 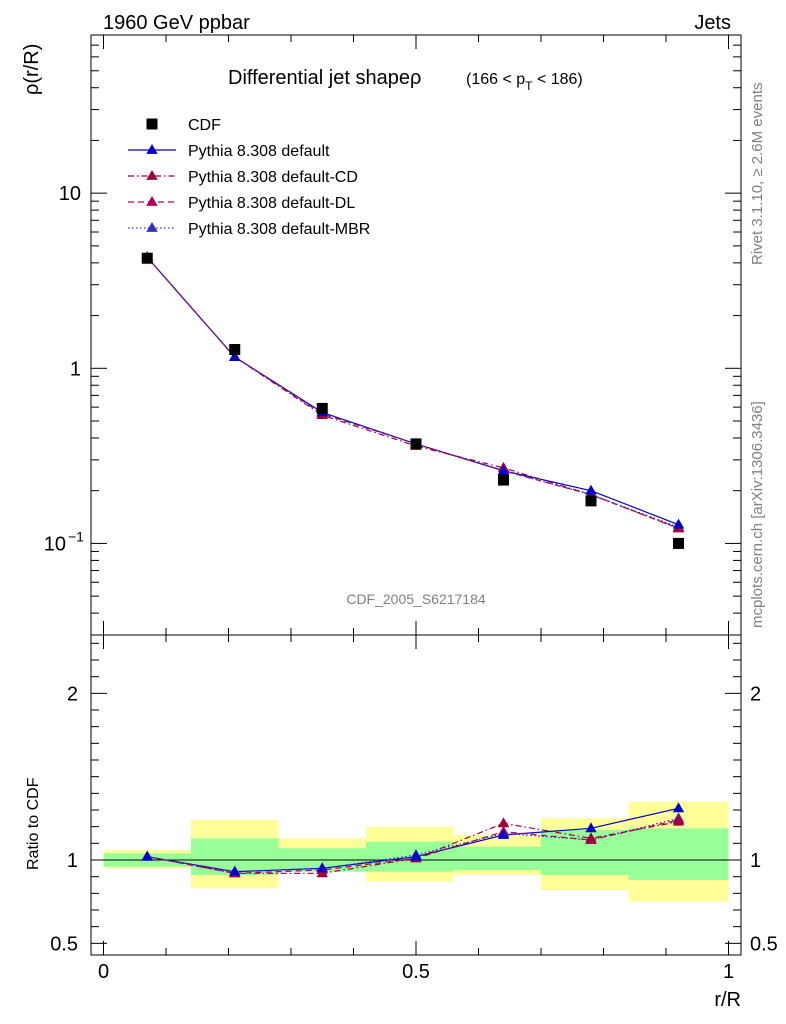 What do you see at coordinates (32, 69) in the screenshot?
I see `main-y-axis-label: ρ(r/R)` at bounding box center [32, 69].